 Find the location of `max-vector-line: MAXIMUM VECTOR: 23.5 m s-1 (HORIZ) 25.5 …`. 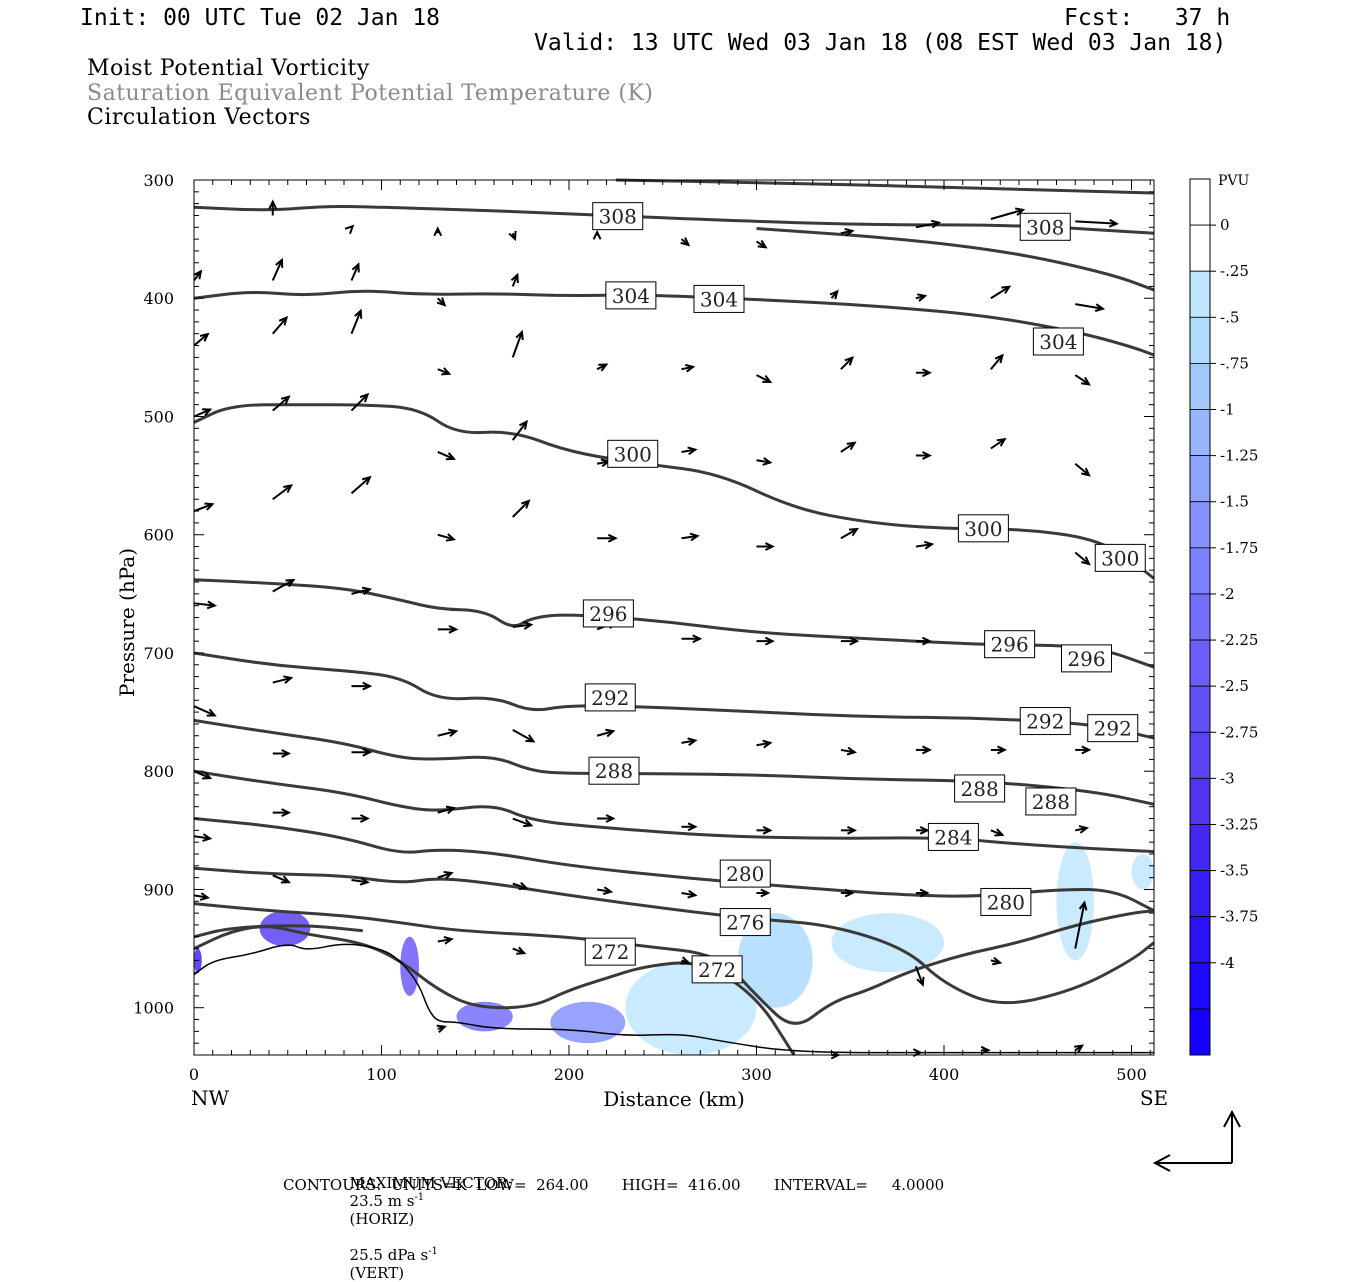

max-vector-line: MAXIMUM VECTOR: 23.5 m s-1 (HORIZ) 25.5 … is located at coordinates (426, 1219).